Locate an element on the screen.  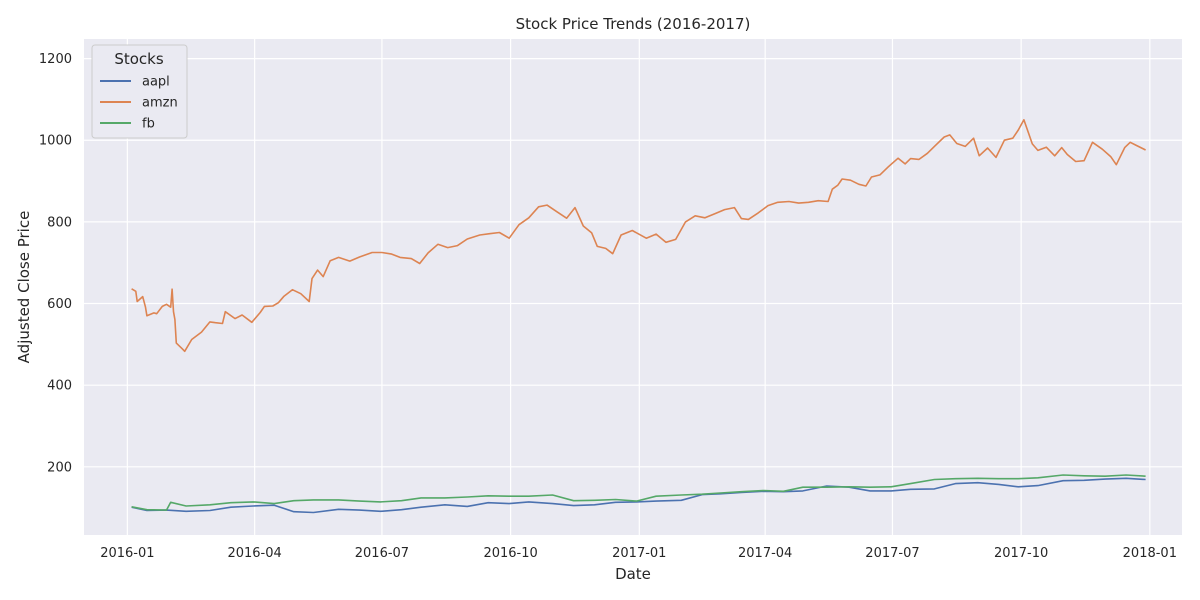
y-axis-ticks: 200 400 600 800 1000 1200 is located at coordinates (55, 263).